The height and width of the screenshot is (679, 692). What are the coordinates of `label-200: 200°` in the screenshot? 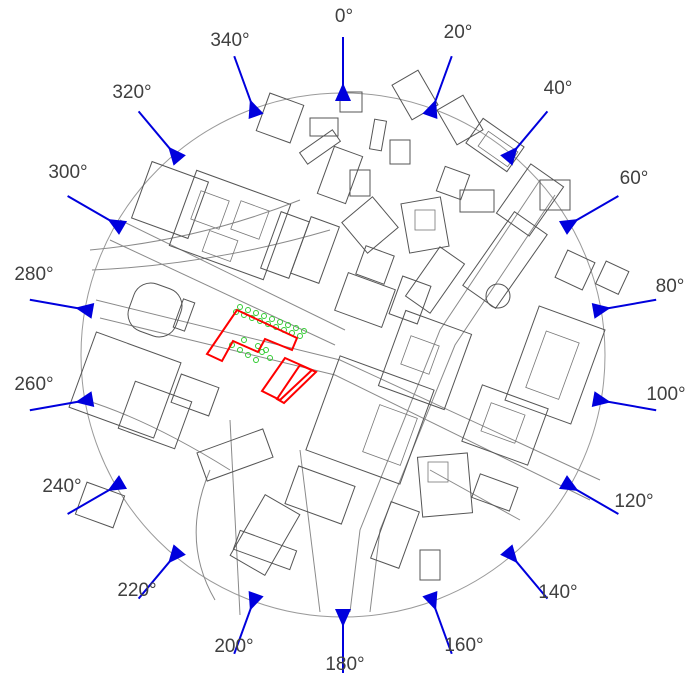 It's located at (233, 646).